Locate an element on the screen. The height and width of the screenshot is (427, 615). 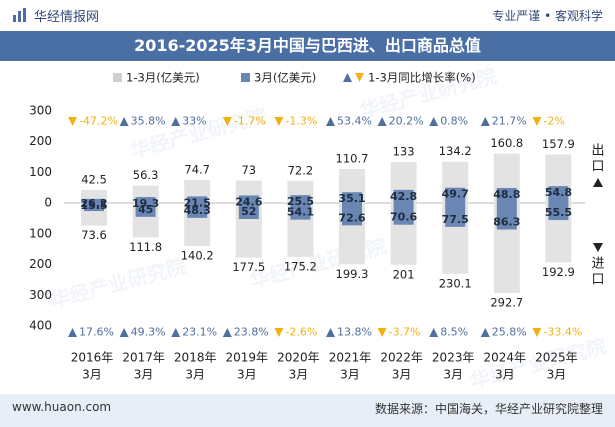
export-up-arrow-icon is located at coordinates (598, 182).